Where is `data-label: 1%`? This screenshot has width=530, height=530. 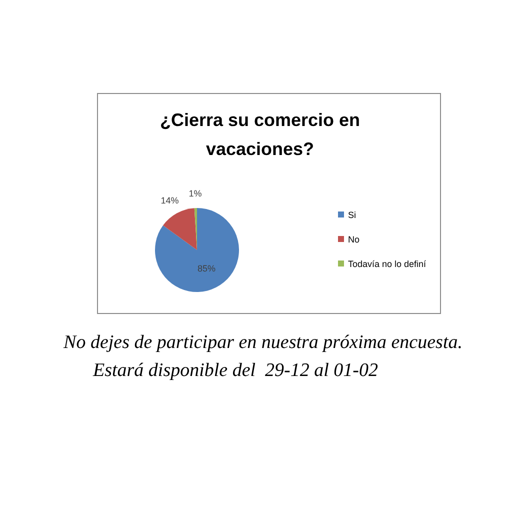
data-label: 1% is located at coordinates (195, 193).